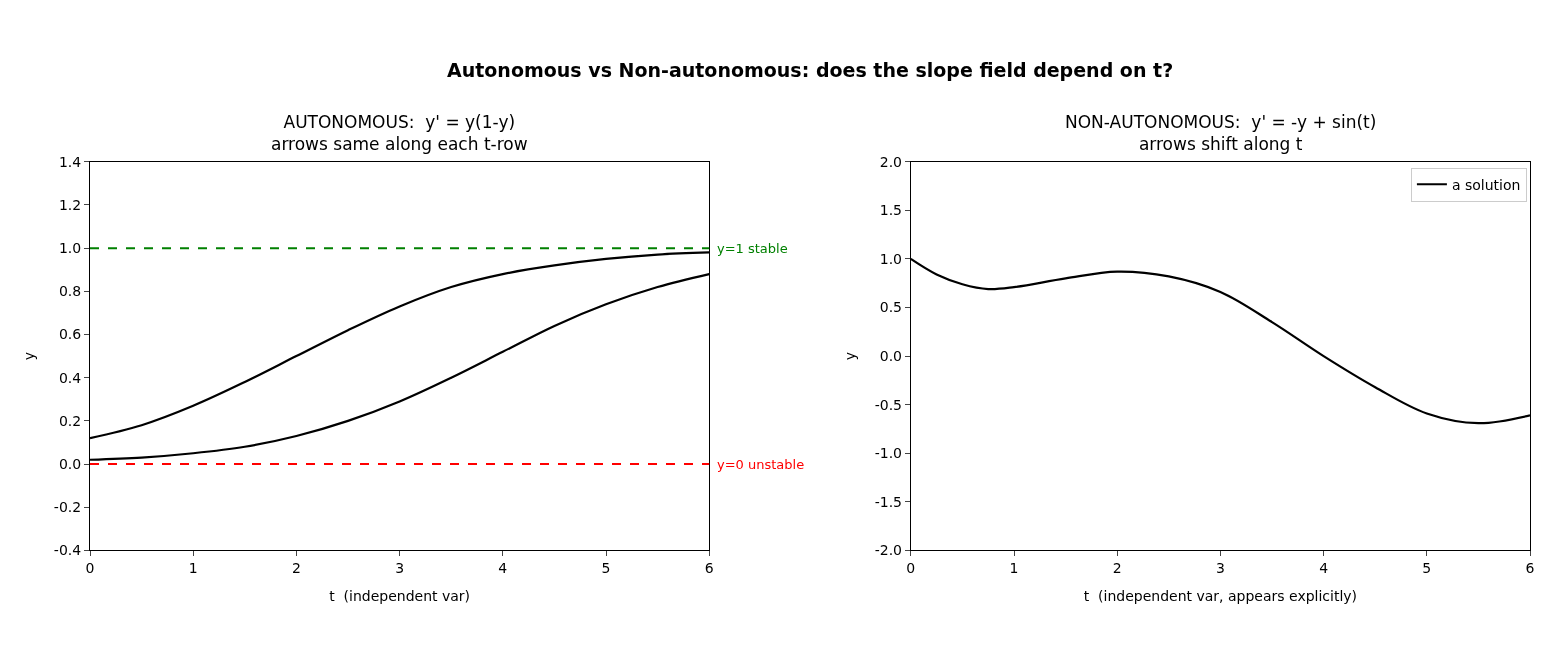 This screenshot has width=1560, height=650. What do you see at coordinates (400, 595) in the screenshot?
I see `x-axis-title: t (independent var)` at bounding box center [400, 595].